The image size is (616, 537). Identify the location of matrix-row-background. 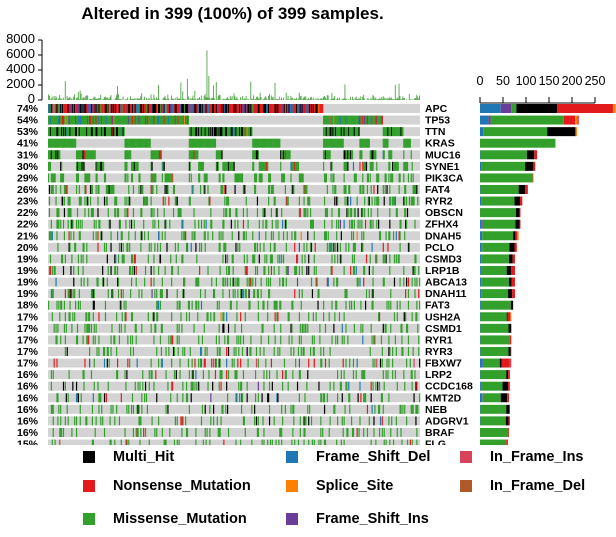
(234, 236).